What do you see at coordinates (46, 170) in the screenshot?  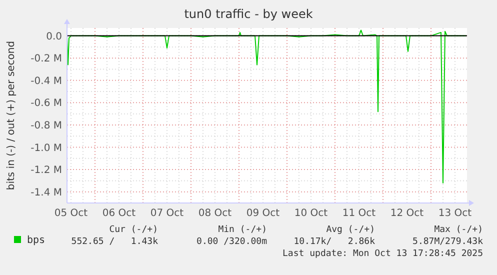 I see `y-tick-label: -1.2 M` at bounding box center [46, 170].